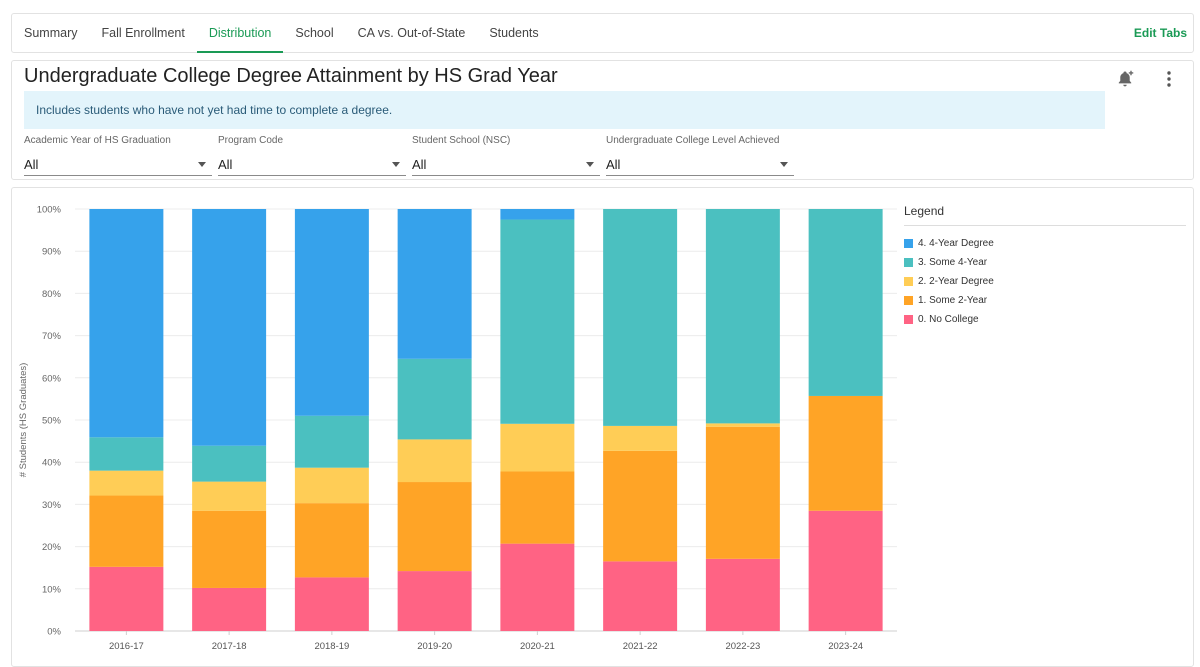 Image resolution: width=1200 pixels, height=667 pixels. I want to click on filter-student-school-select: All, so click(506, 165).